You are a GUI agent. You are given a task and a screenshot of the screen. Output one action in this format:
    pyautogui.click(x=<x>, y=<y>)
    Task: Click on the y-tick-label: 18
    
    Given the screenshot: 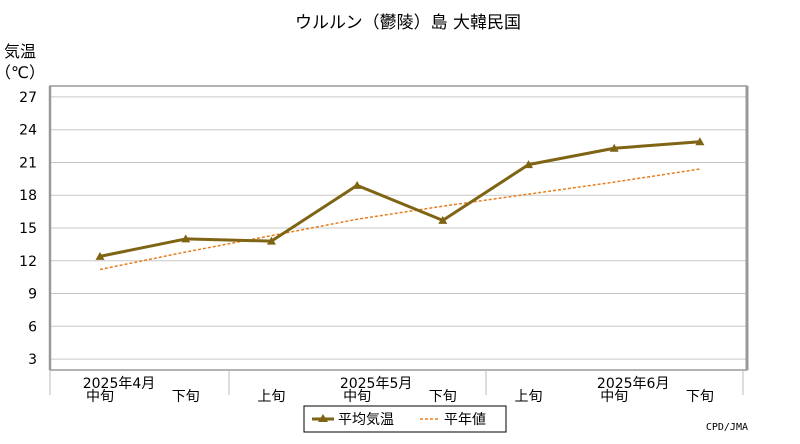 What is the action you would take?
    pyautogui.click(x=28, y=196)
    